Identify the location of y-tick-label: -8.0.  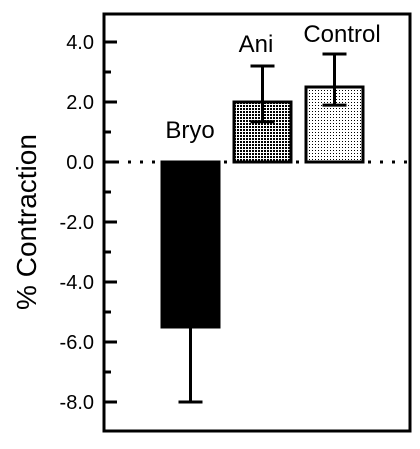
(77, 403).